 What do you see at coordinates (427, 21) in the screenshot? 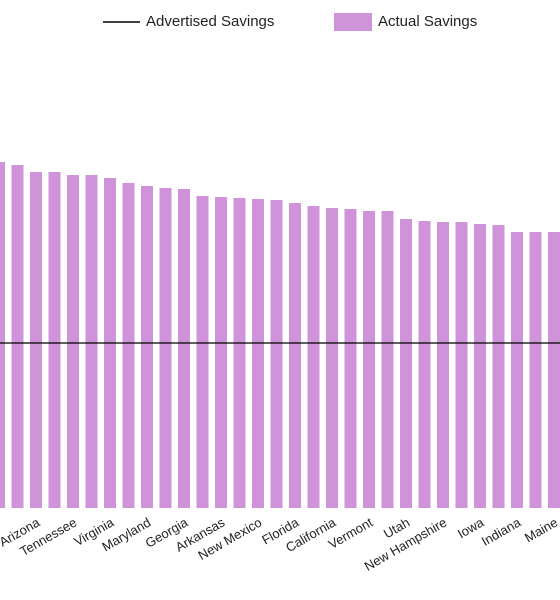
I see `legend-label: Actual Savings` at bounding box center [427, 21].